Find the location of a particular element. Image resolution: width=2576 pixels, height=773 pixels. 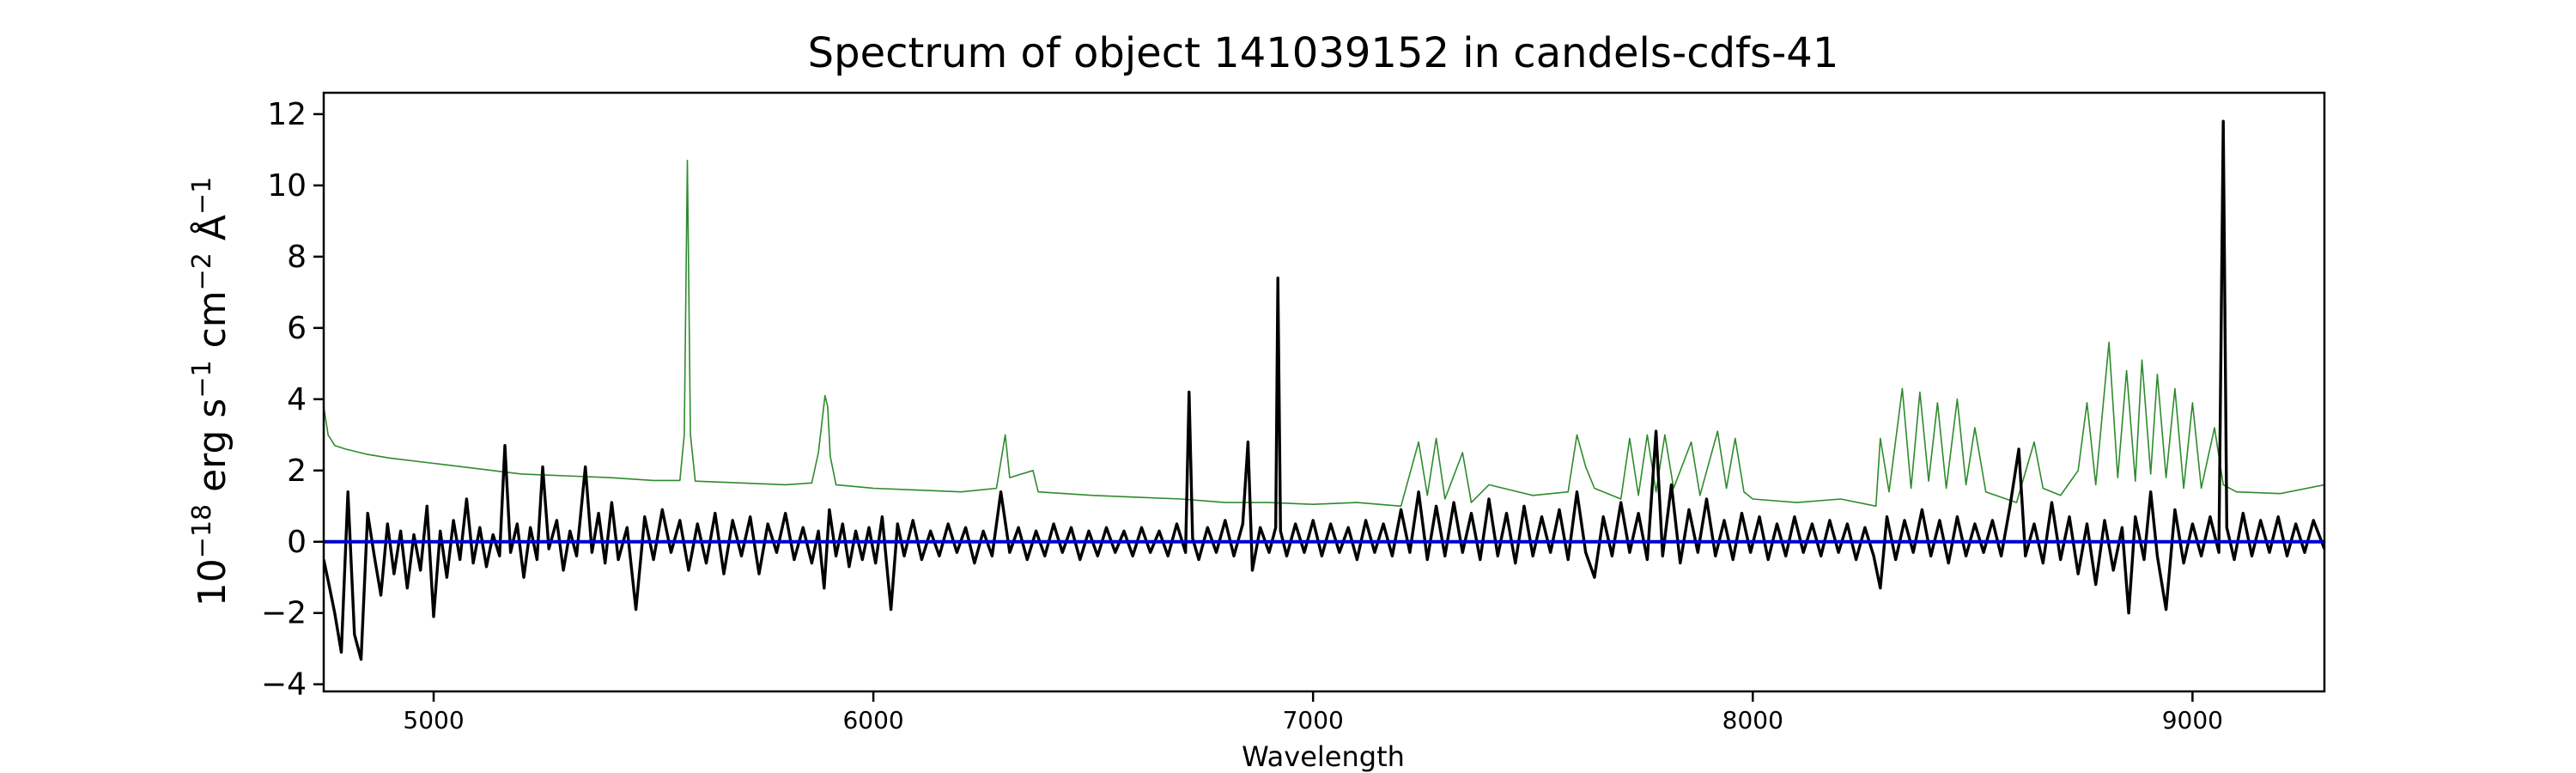

x-tick-label: 8000 is located at coordinates (1752, 720).